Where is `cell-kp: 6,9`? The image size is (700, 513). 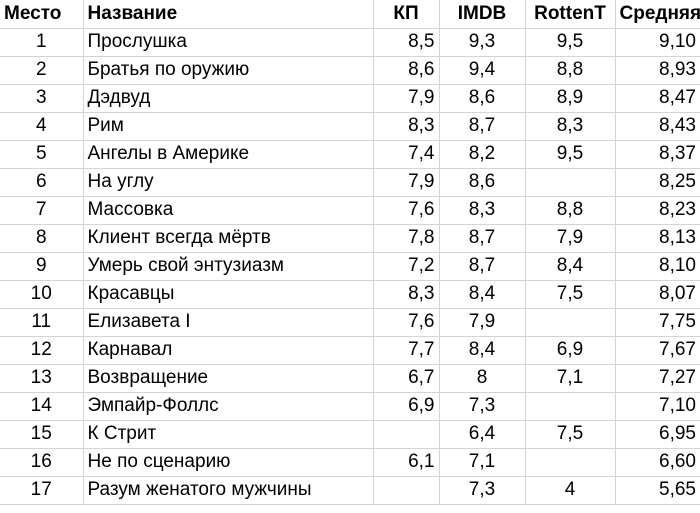 cell-kp: 6,9 is located at coordinates (406, 406).